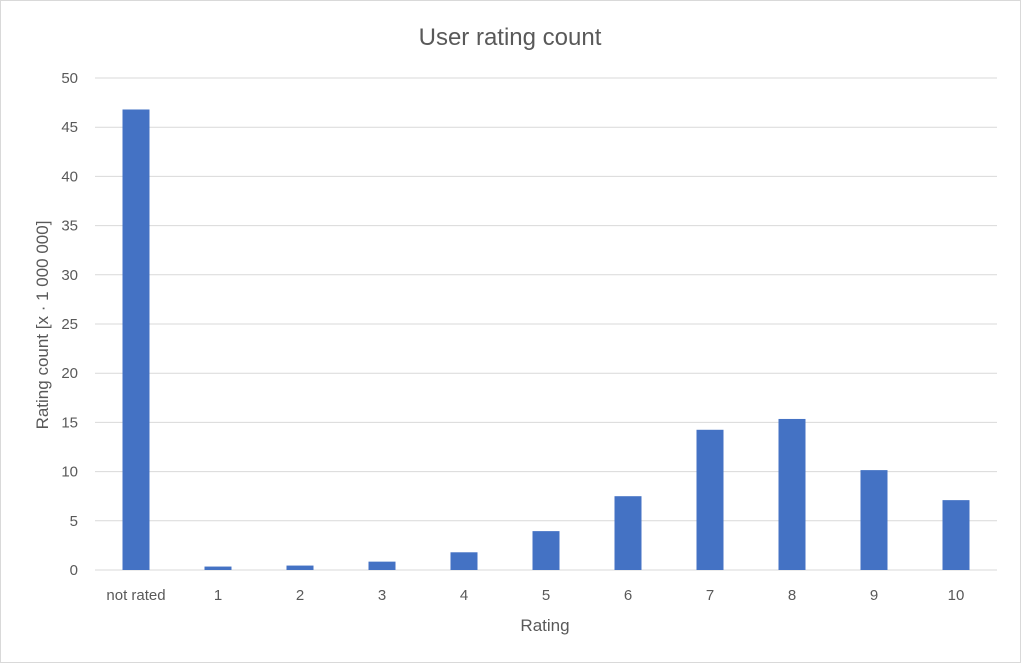 The image size is (1021, 663). What do you see at coordinates (74, 570) in the screenshot?
I see `y-tick-label: 0` at bounding box center [74, 570].